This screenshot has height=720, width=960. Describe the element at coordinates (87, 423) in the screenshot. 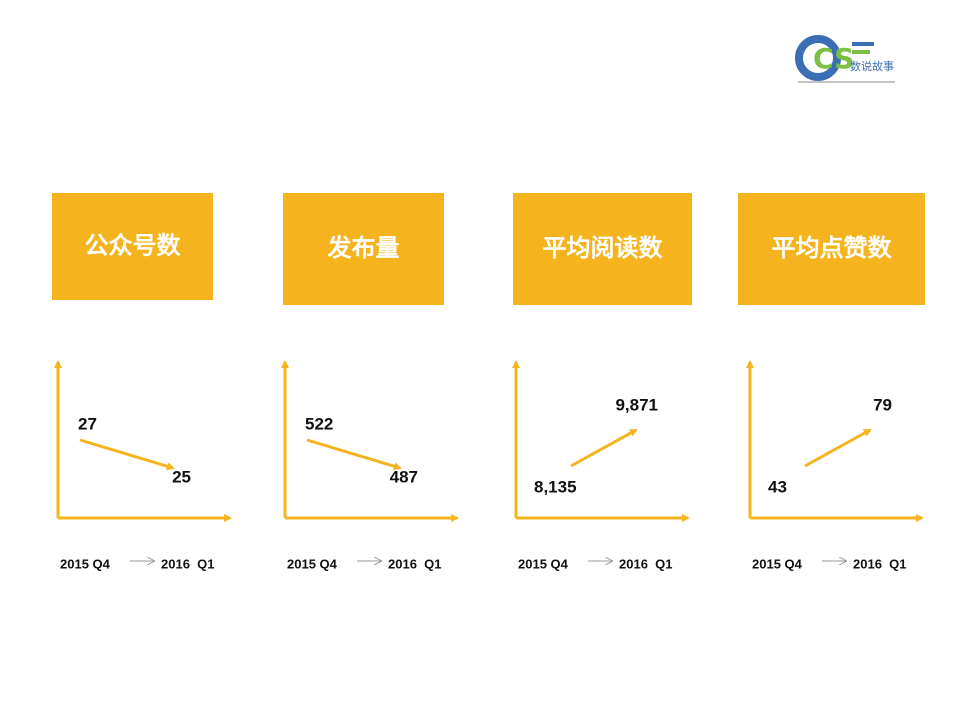

I see `value-label: 27` at that location.